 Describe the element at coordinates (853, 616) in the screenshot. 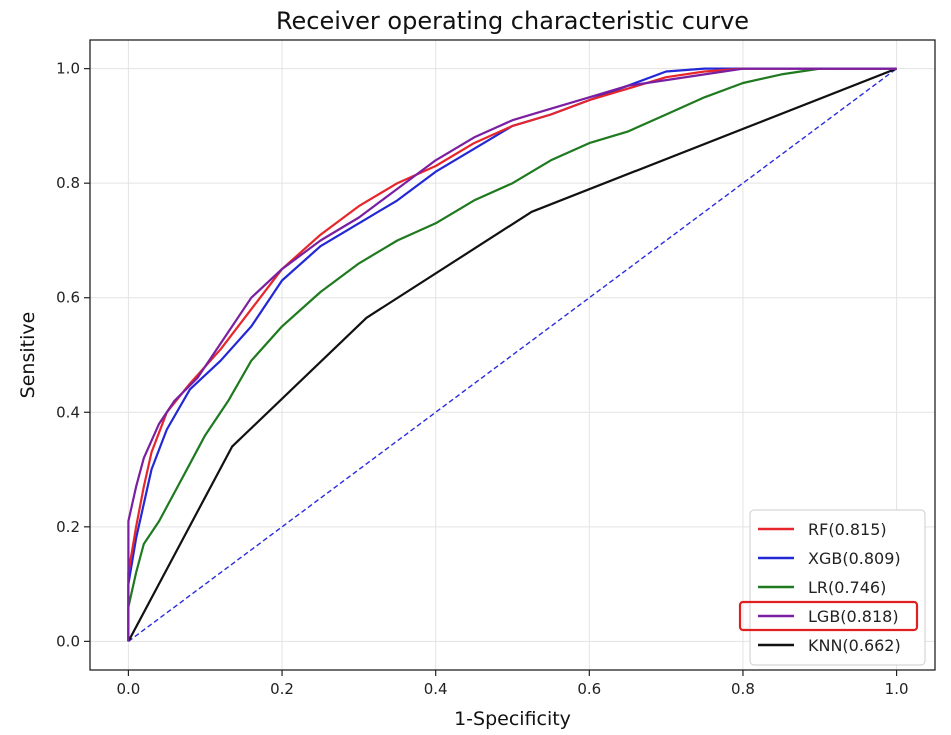

I see `legend-entry: LGB(0.818)` at that location.